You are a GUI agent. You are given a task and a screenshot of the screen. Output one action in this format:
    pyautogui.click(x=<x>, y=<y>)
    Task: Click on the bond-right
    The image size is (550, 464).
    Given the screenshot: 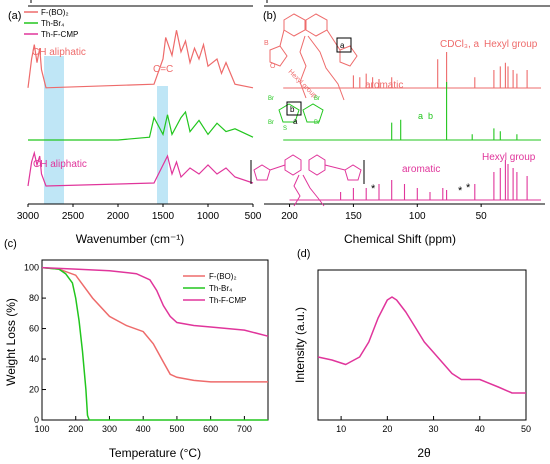 What is the action you would take?
    pyautogui.click(x=333, y=40)
    